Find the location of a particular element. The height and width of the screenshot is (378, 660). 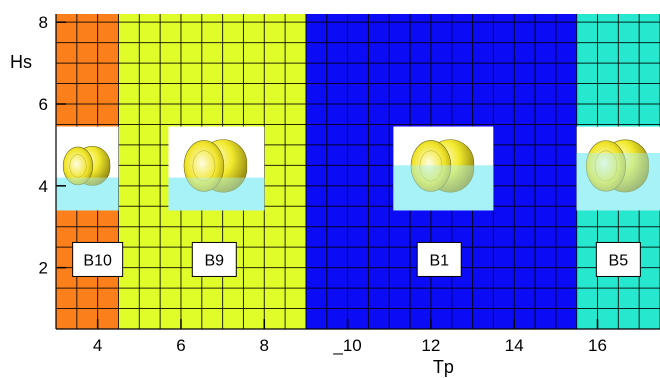

region-label-b1: B1 is located at coordinates (439, 259).